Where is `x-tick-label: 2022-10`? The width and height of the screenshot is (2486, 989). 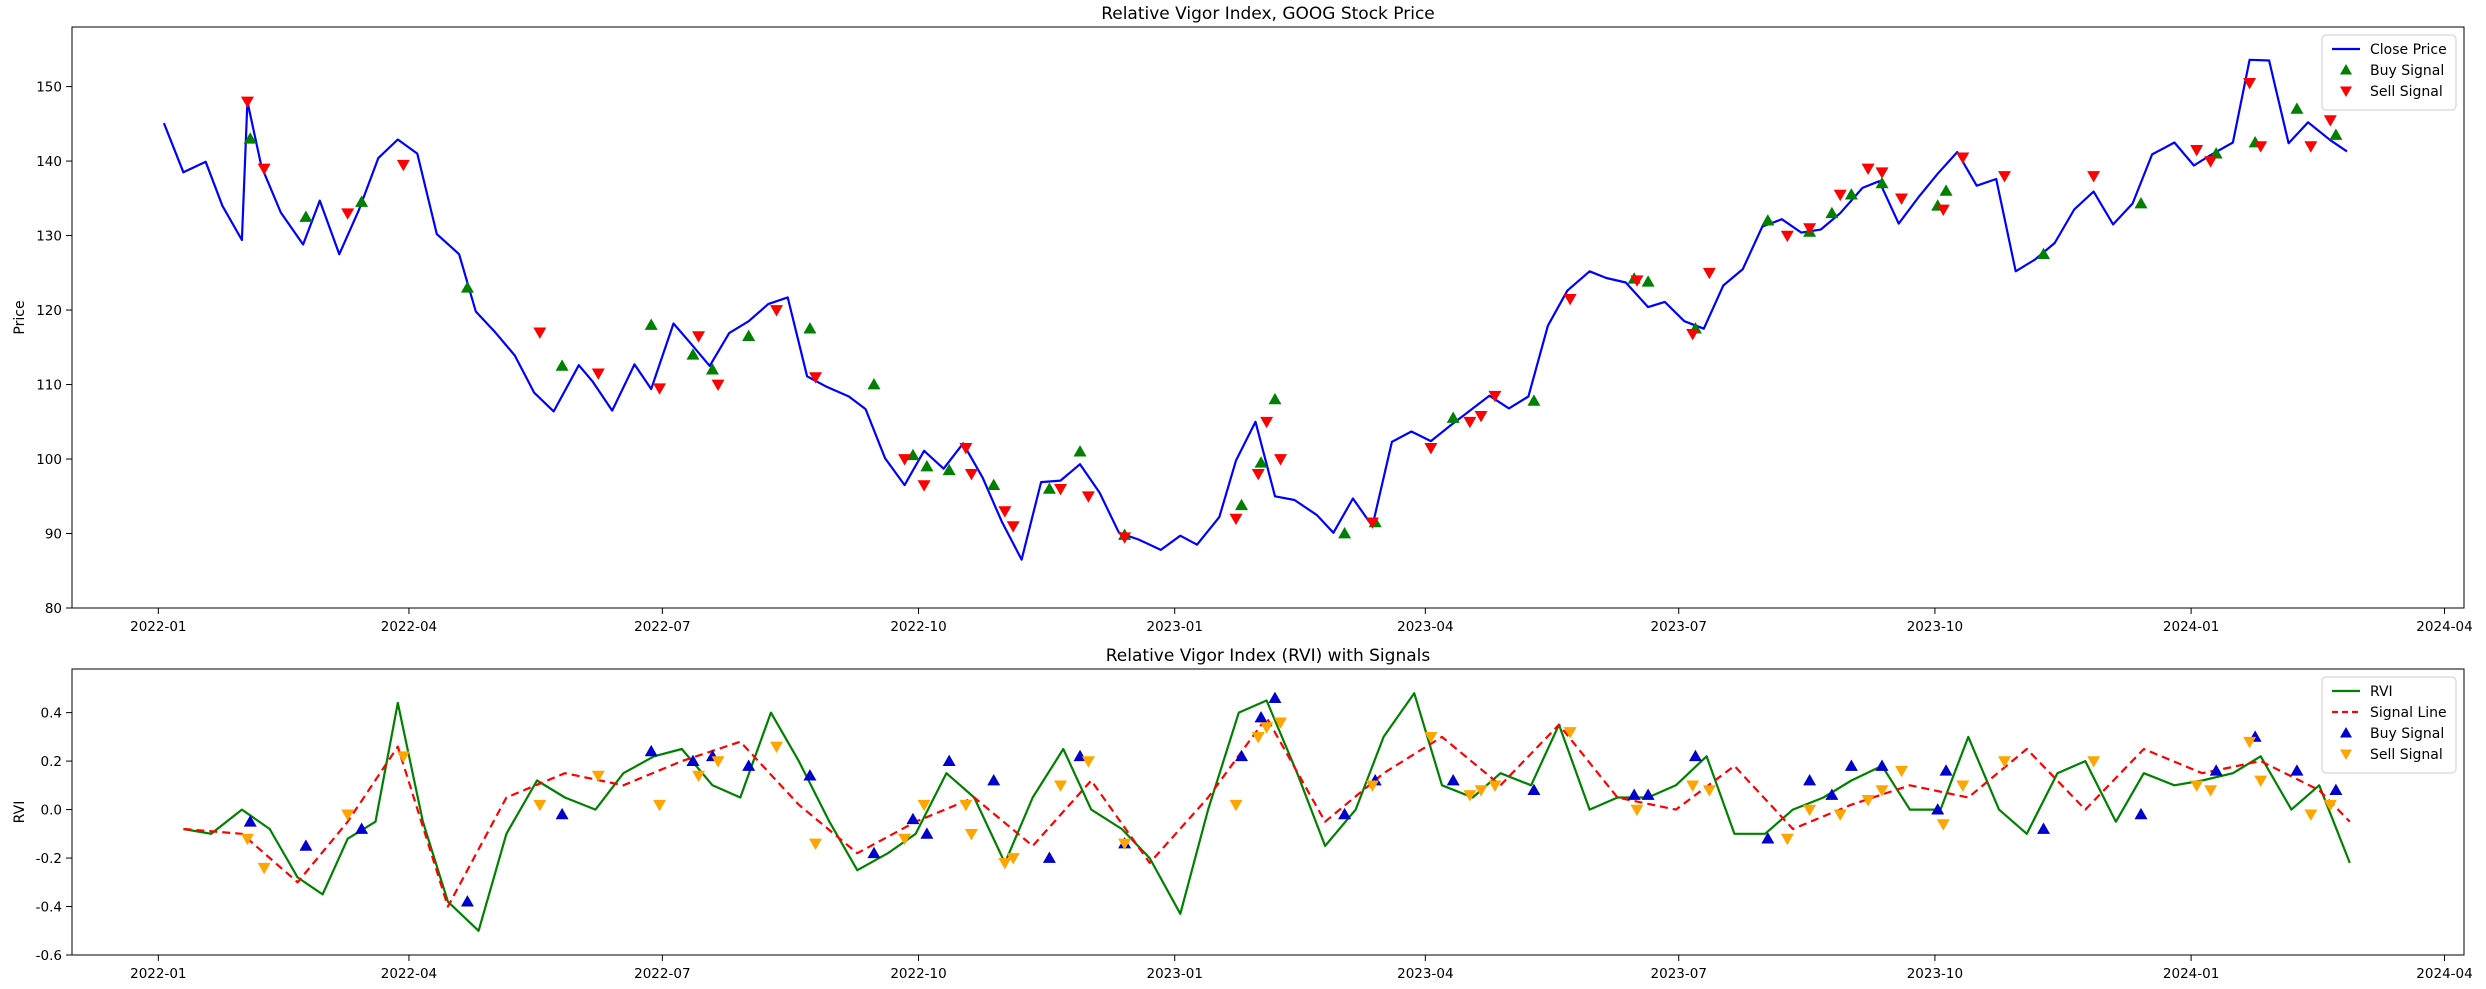 x-tick-label: 2022-10 is located at coordinates (918, 627).